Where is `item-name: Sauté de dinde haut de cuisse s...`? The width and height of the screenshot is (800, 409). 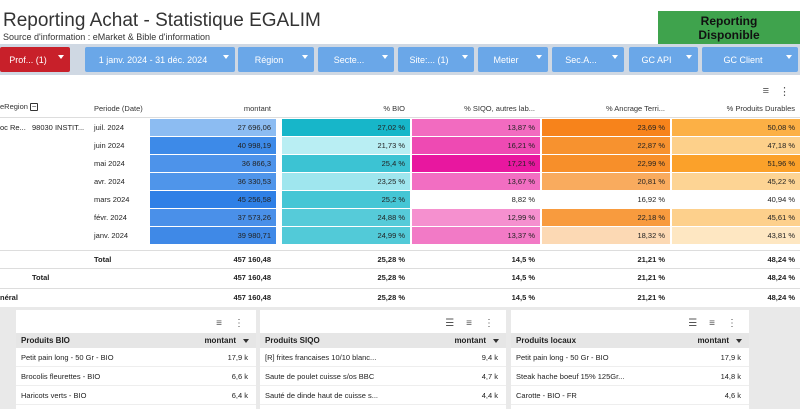 item-name: Sauté de dinde haut de cuisse s... is located at coordinates (321, 395).